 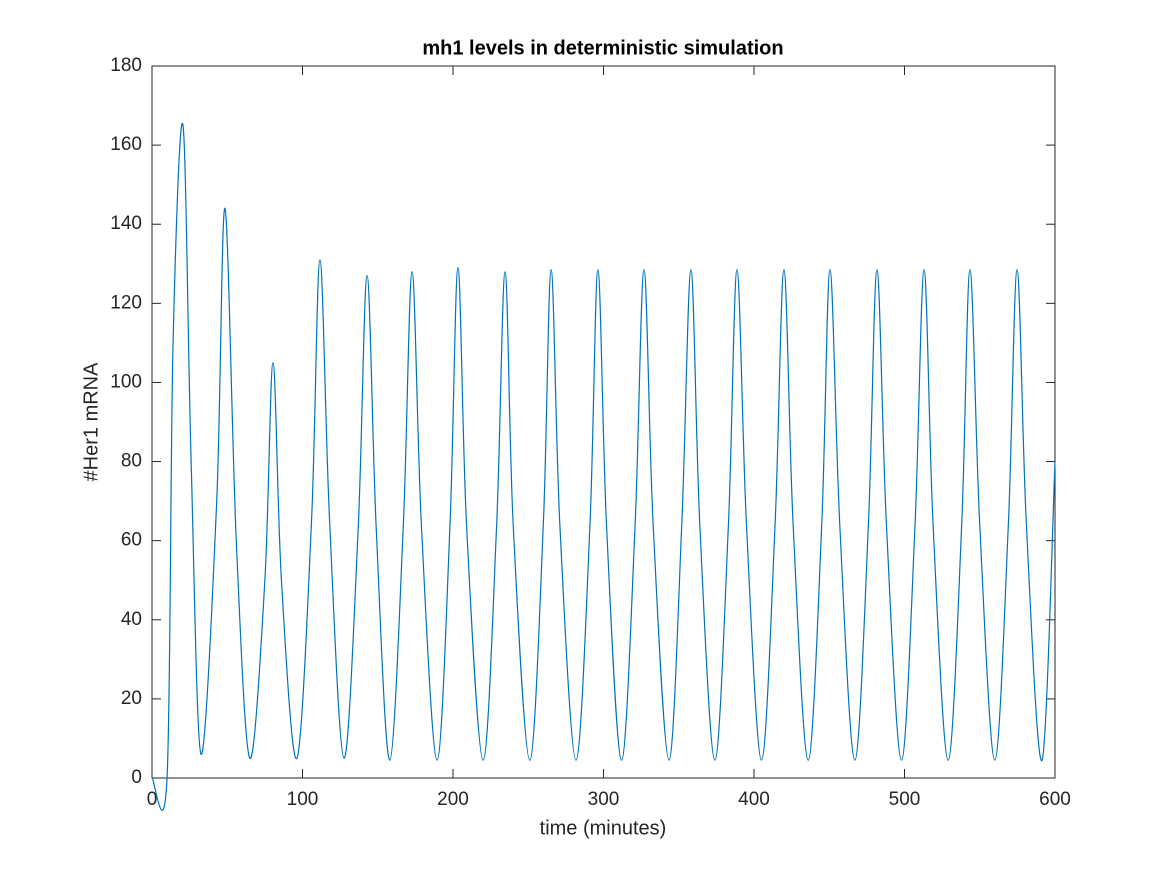 I want to click on y-tick-label: 80, so click(x=131, y=461).